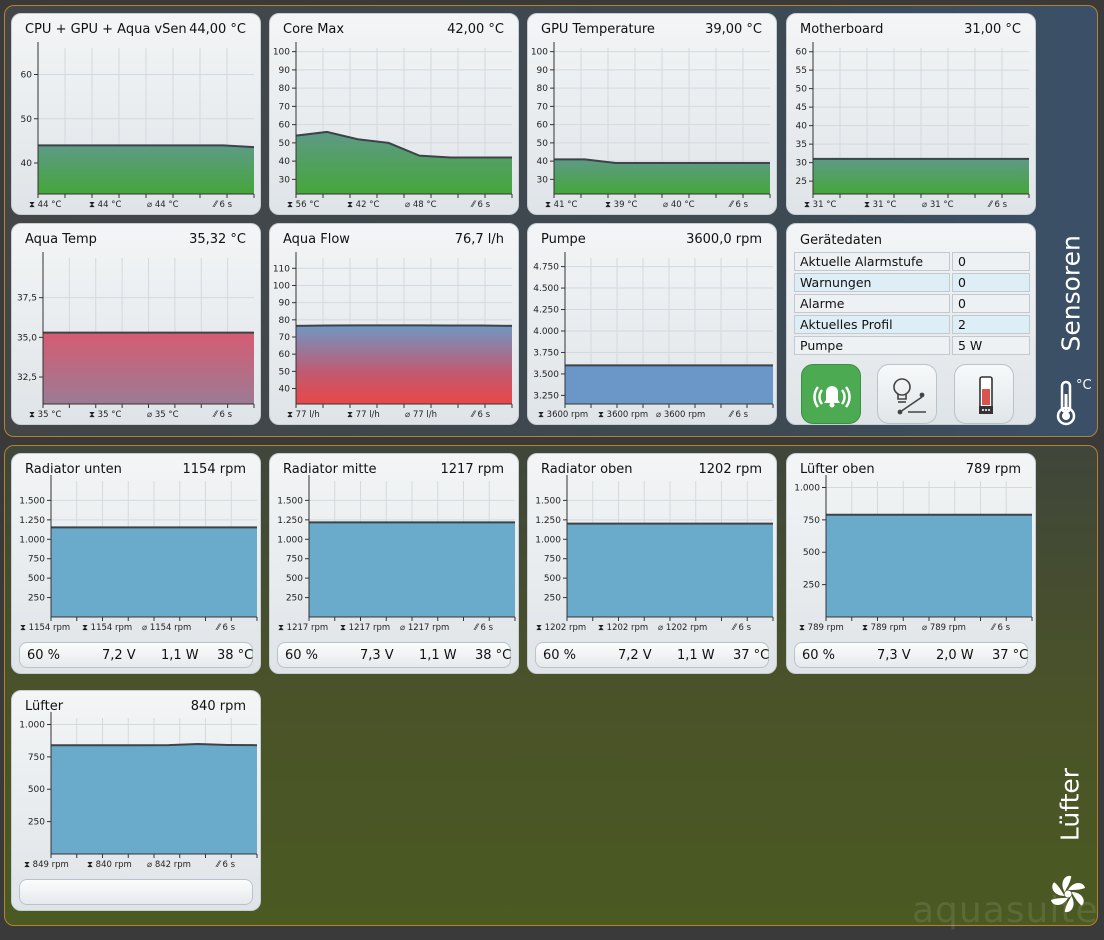 This screenshot has height=940, width=1104. Describe the element at coordinates (832, 397) in the screenshot. I see `alarm-bell-icon` at that location.